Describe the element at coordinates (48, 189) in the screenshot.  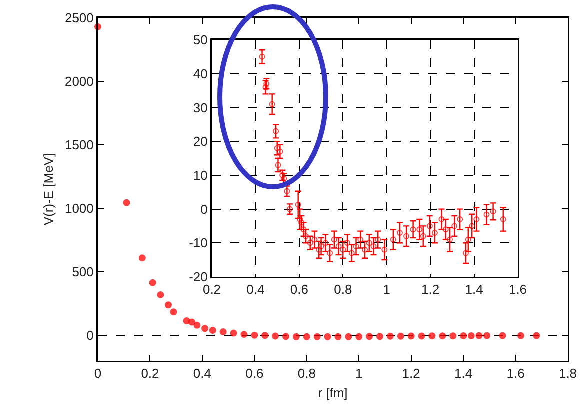
I see `y-axis-title: V(r)-E [MeV]` at that location.